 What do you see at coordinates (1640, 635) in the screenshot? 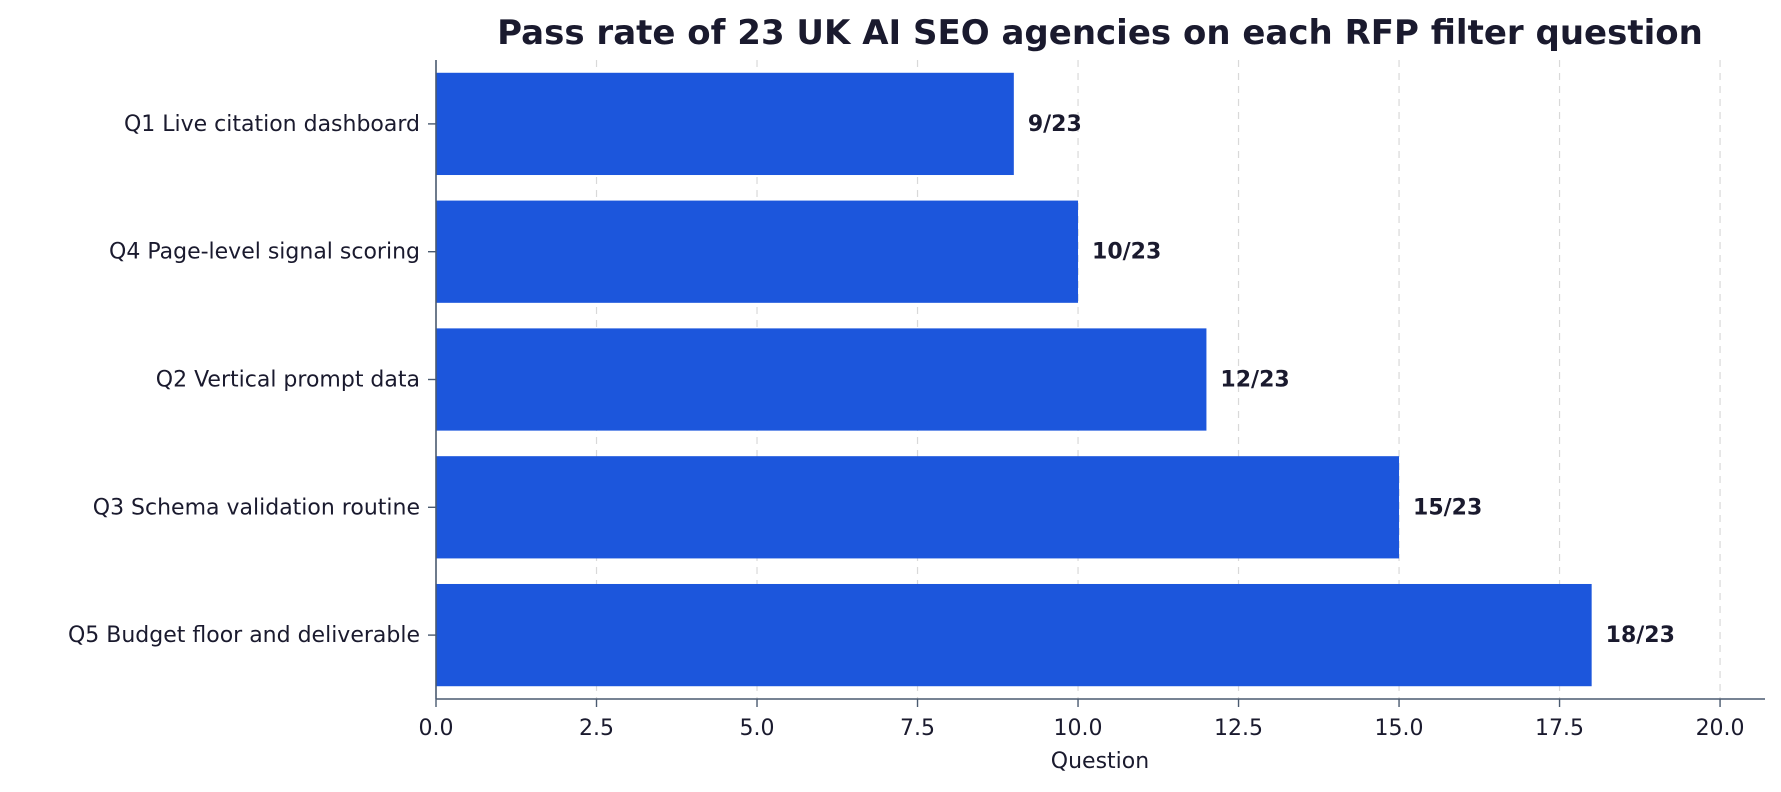
I see `bar-value-label: 18/23` at bounding box center [1640, 635].